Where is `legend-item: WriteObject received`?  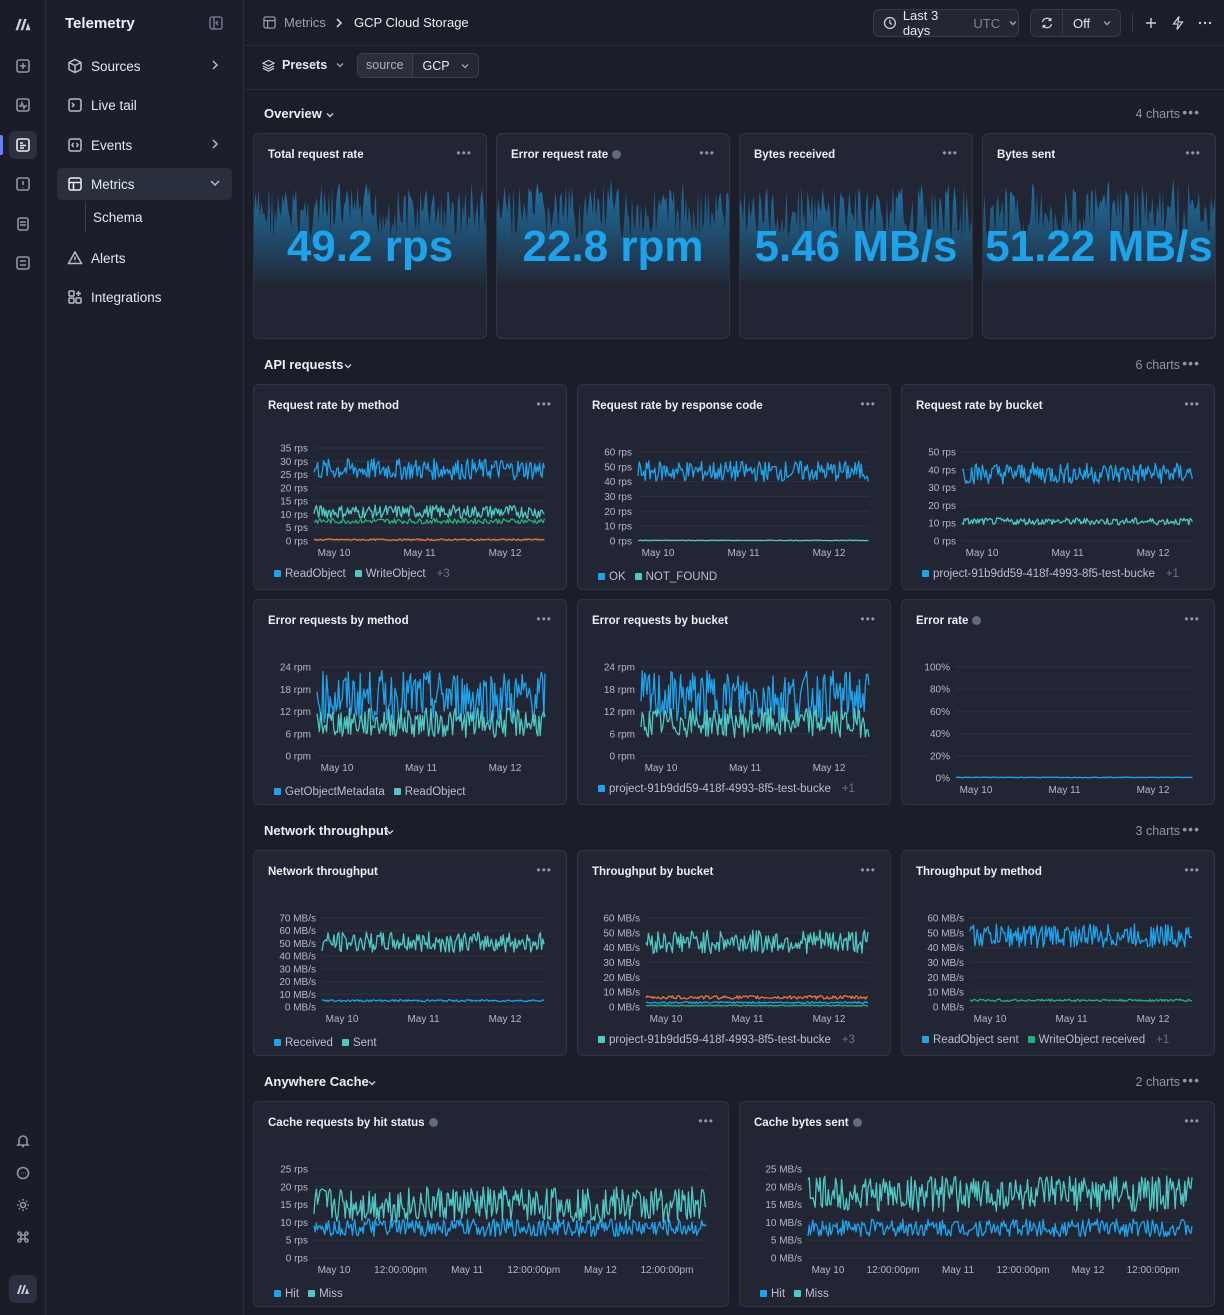 legend-item: WriteObject received is located at coordinates (1086, 1040).